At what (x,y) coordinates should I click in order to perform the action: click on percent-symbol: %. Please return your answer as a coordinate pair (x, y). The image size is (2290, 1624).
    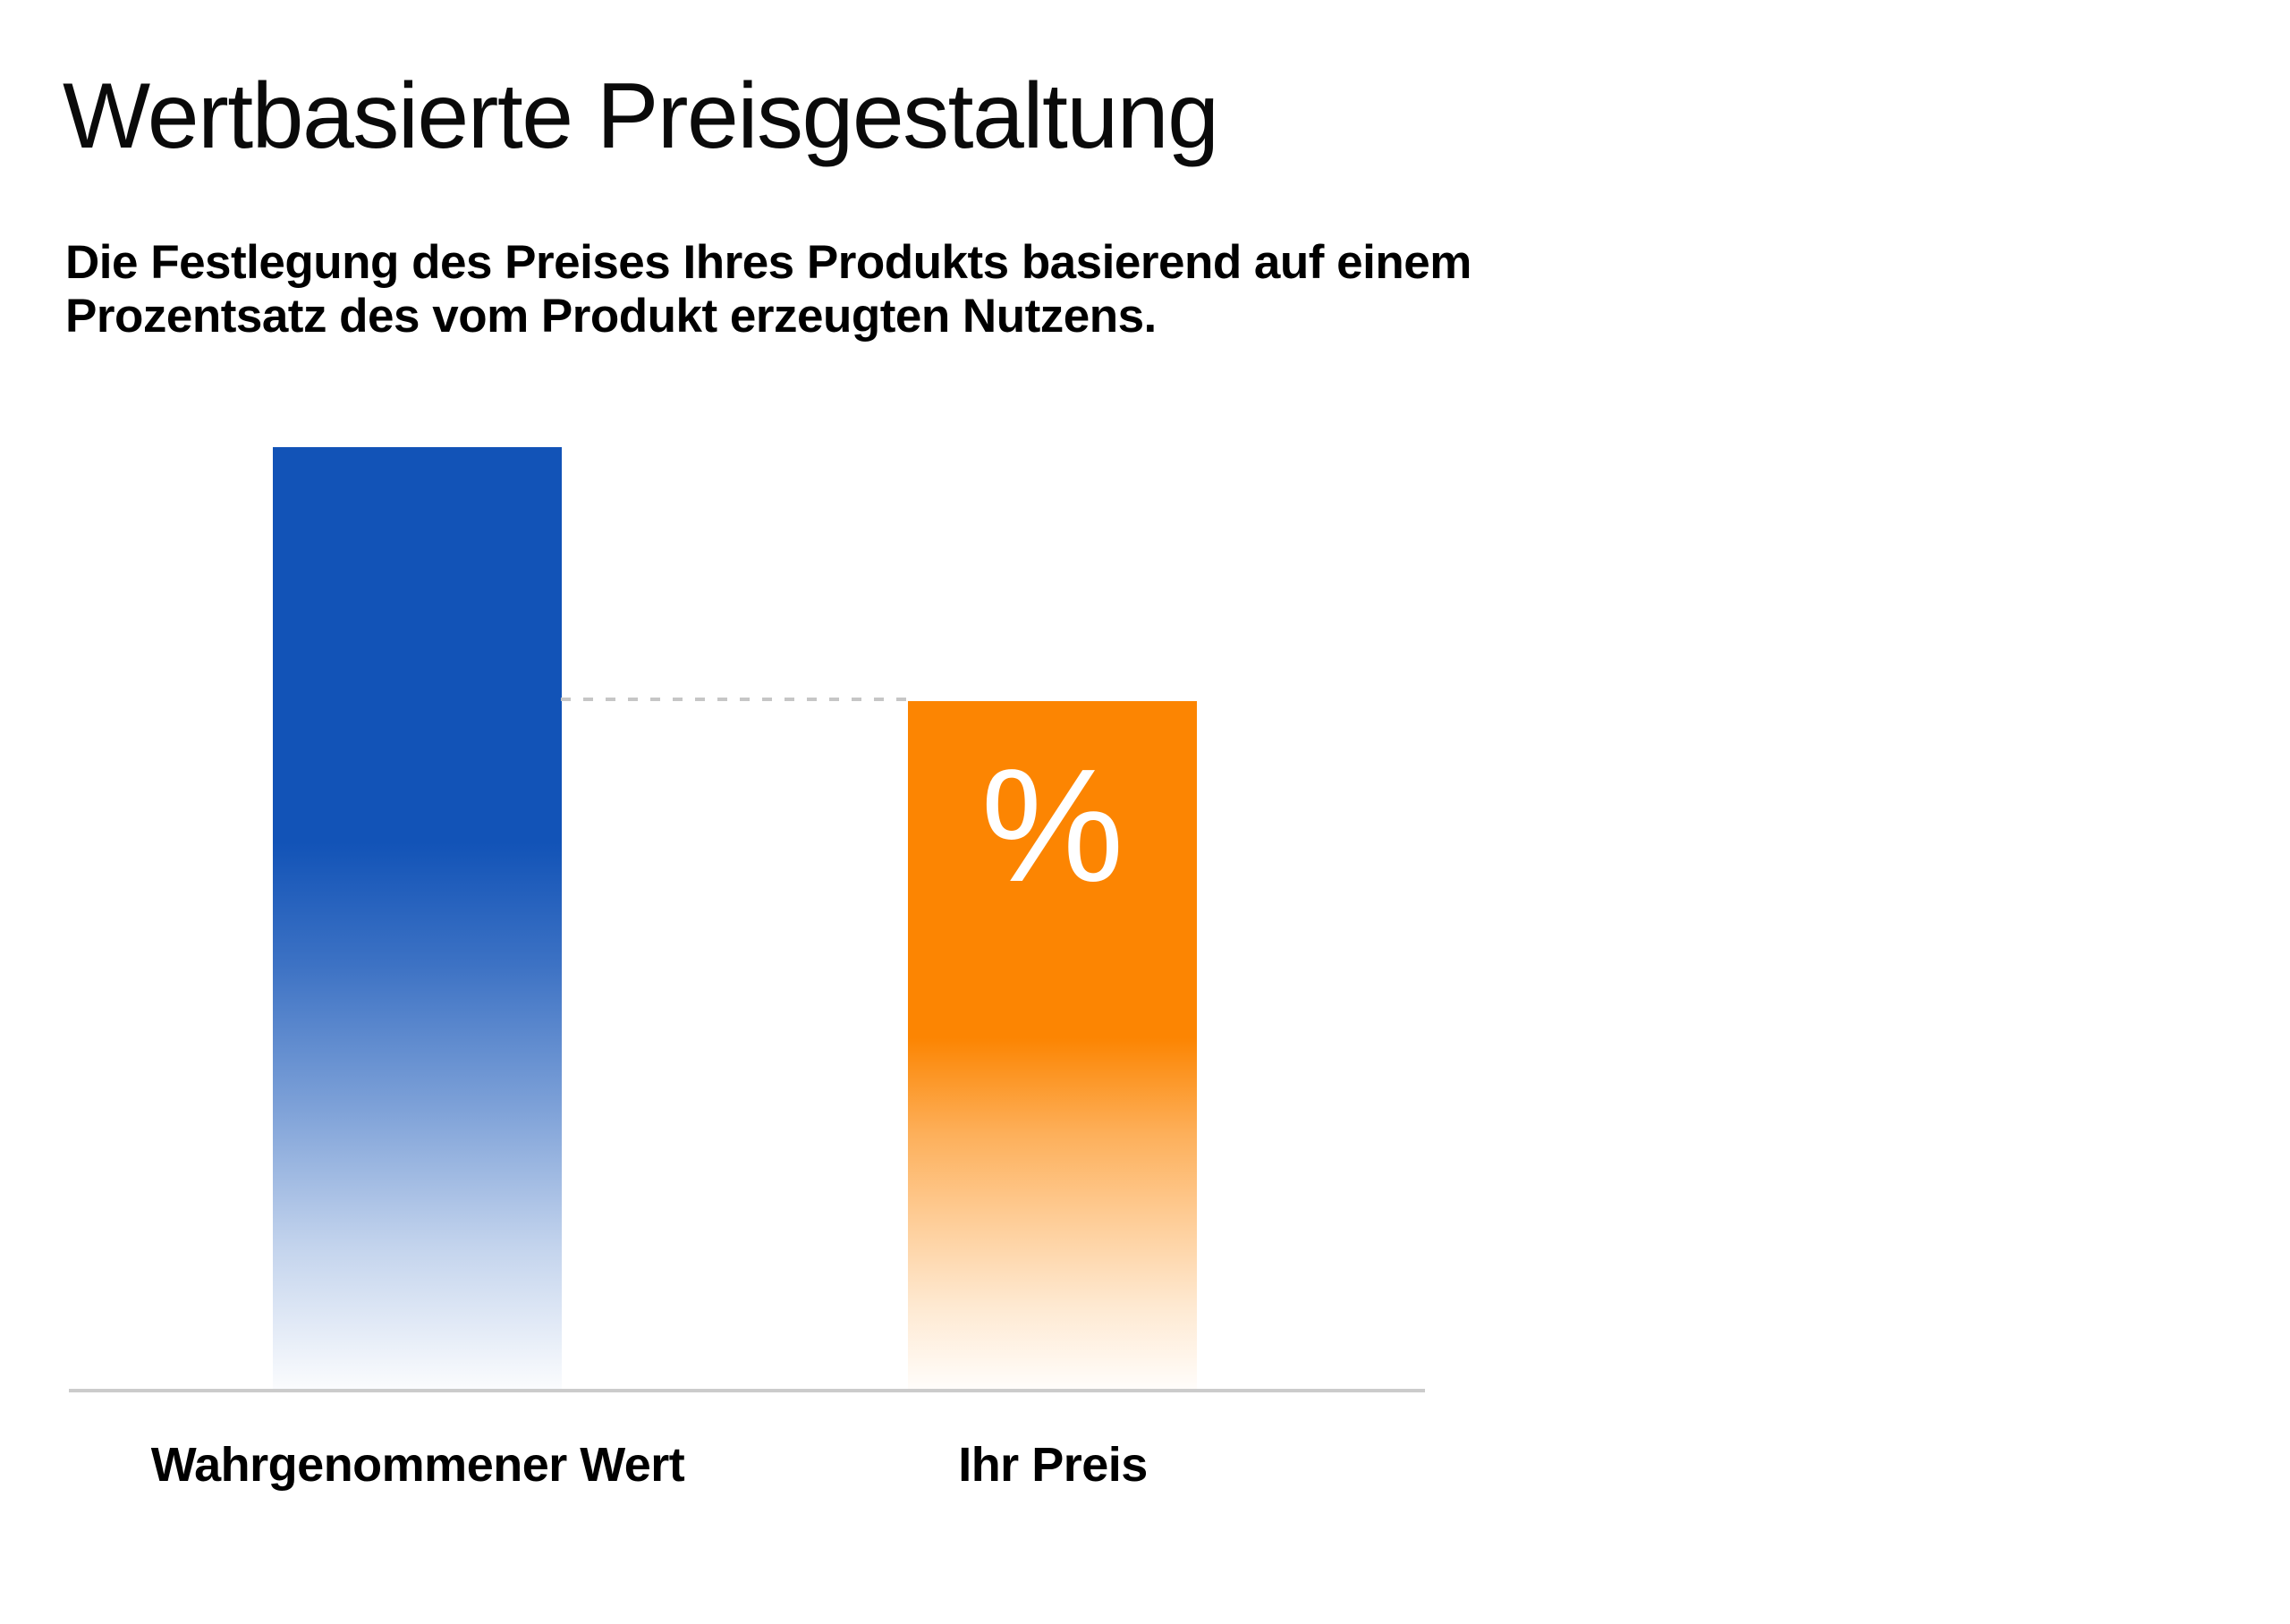
    Looking at the image, I should click on (1052, 826).